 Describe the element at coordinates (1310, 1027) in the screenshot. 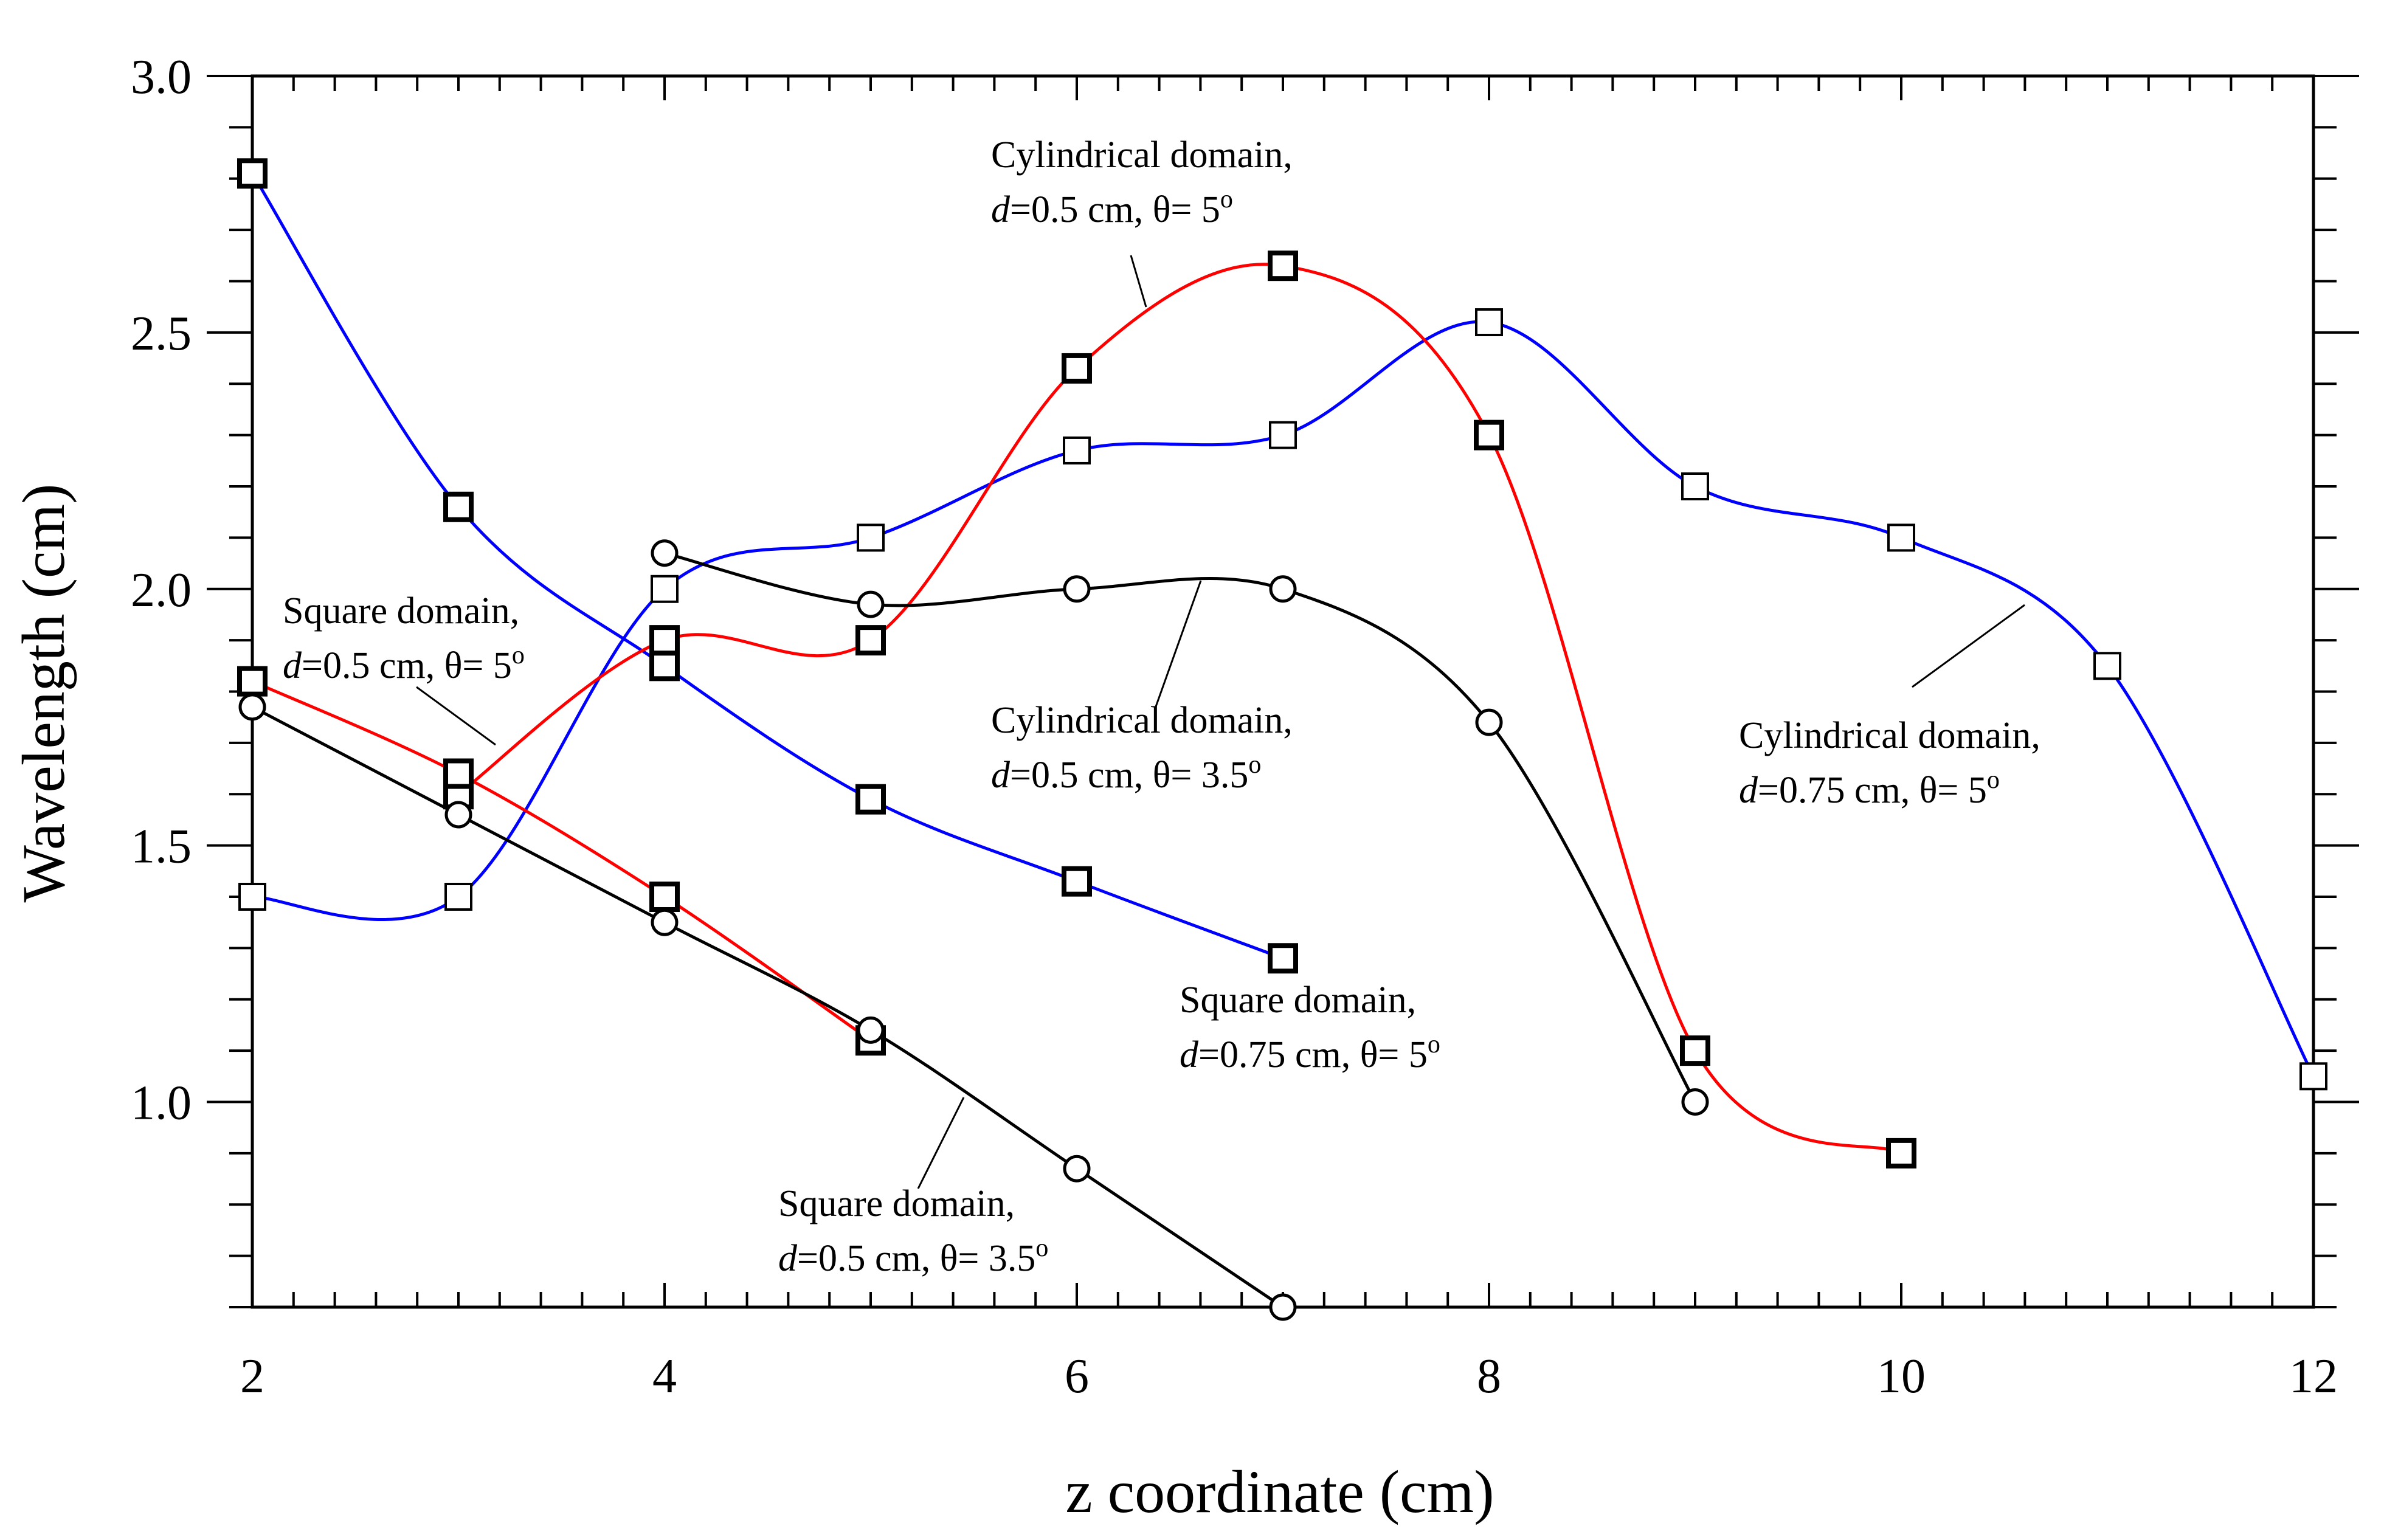

I see `annotation-sq-075-5: Square domain, d=0.75 cm, θ= 5o` at that location.